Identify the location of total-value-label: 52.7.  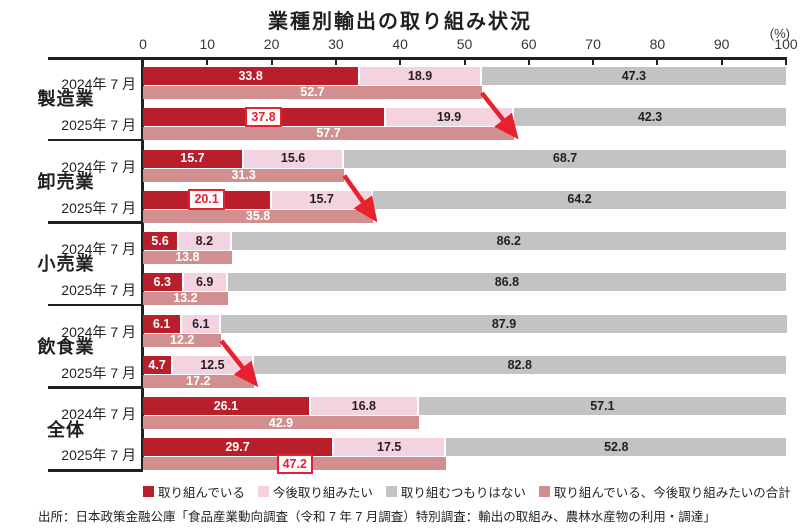
(312, 92).